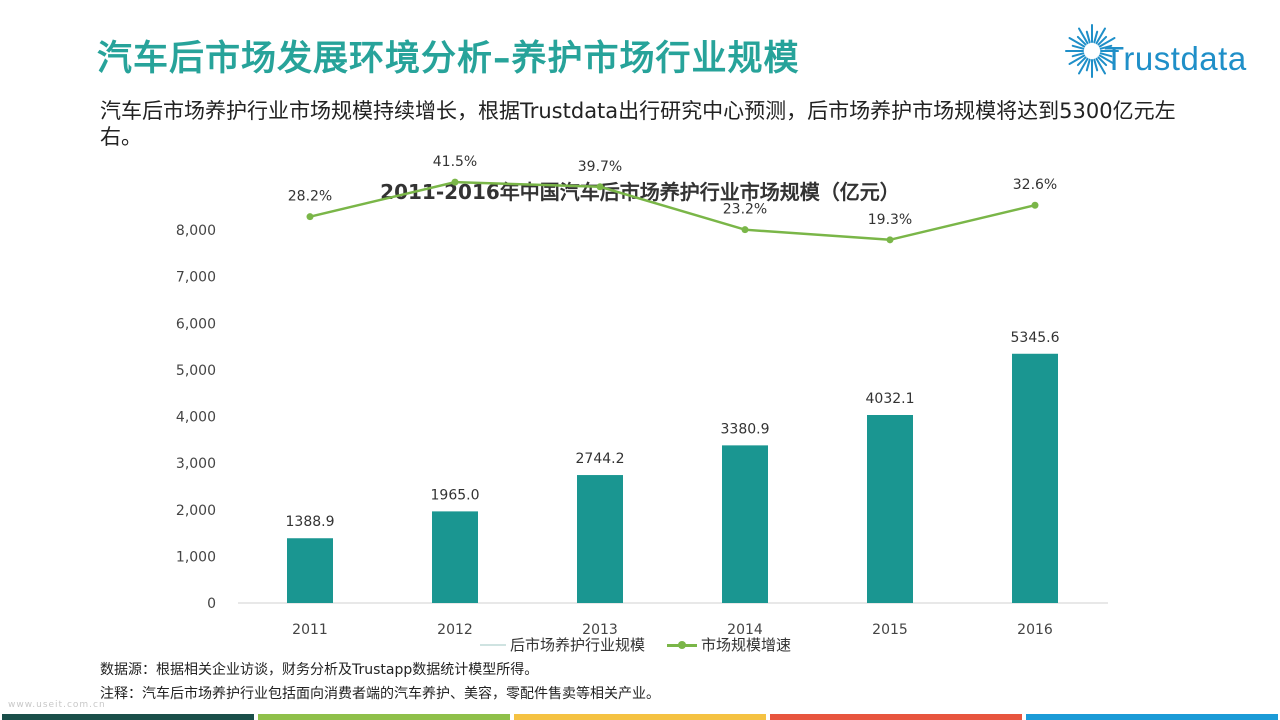 Image resolution: width=1280 pixels, height=720 pixels. What do you see at coordinates (211, 604) in the screenshot?
I see `y-tick-label: 0` at bounding box center [211, 604].